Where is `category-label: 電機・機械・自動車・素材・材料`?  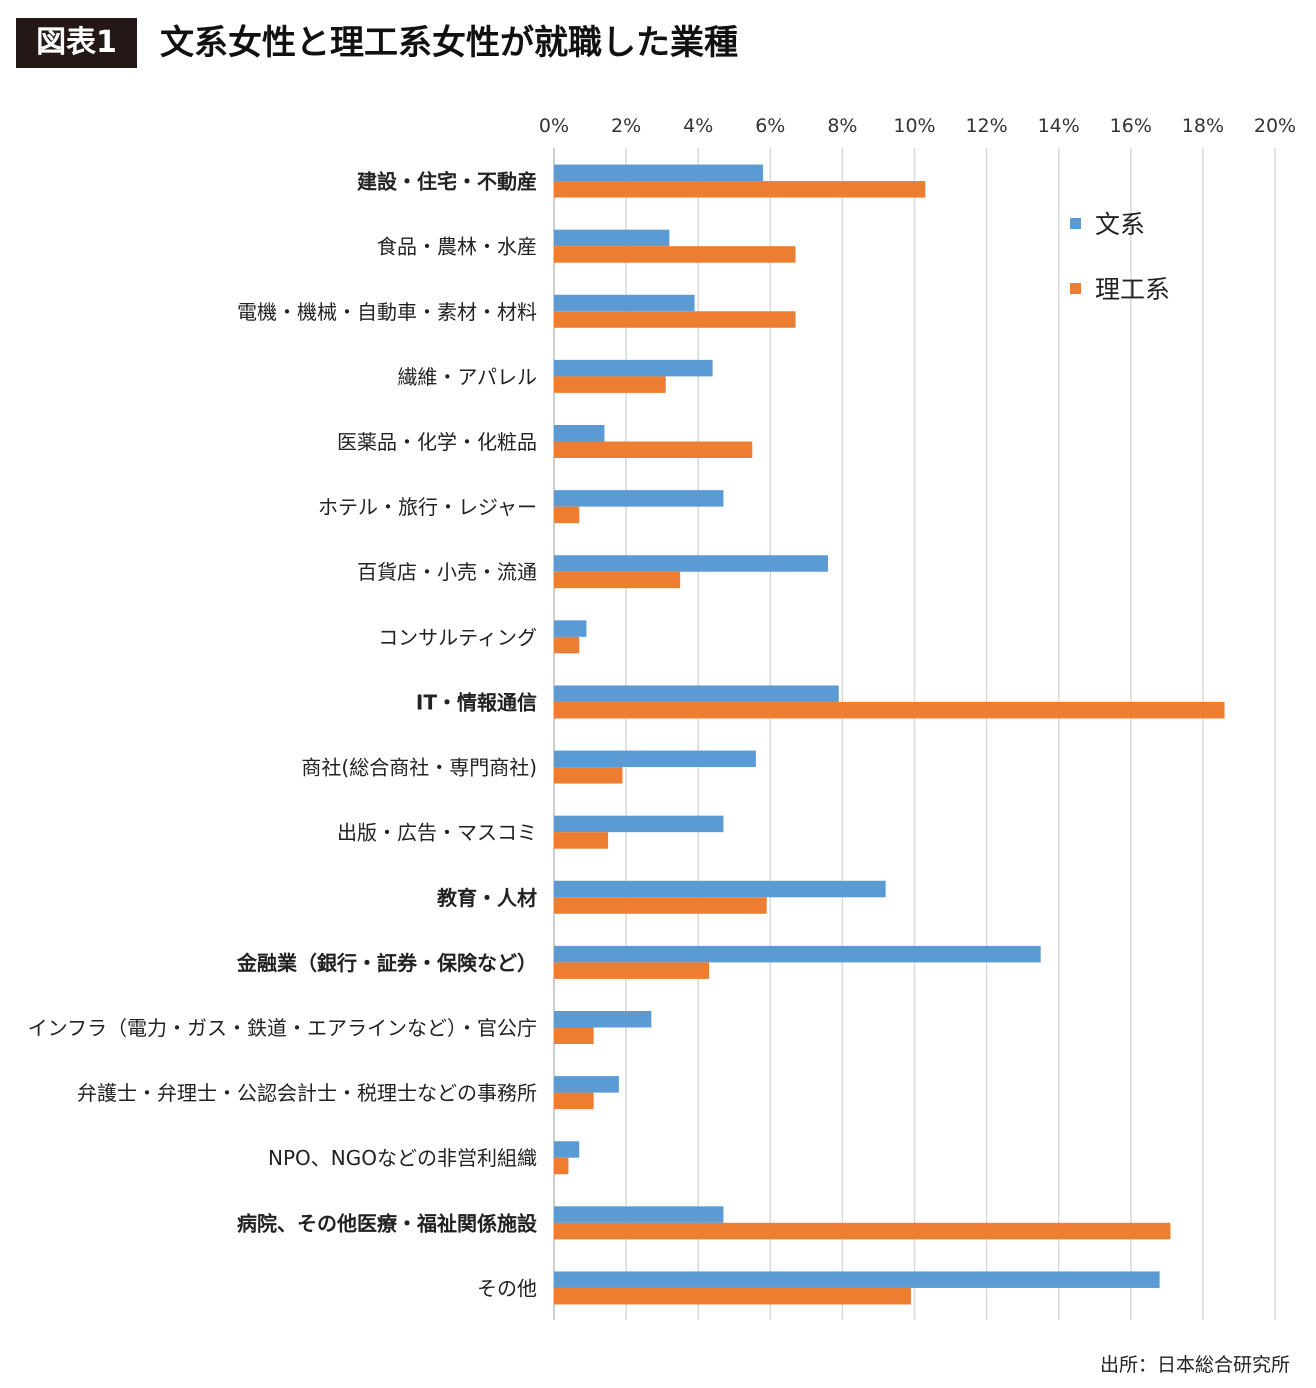 category-label: 電機・機械・自動車・素材・材料 is located at coordinates (387, 312).